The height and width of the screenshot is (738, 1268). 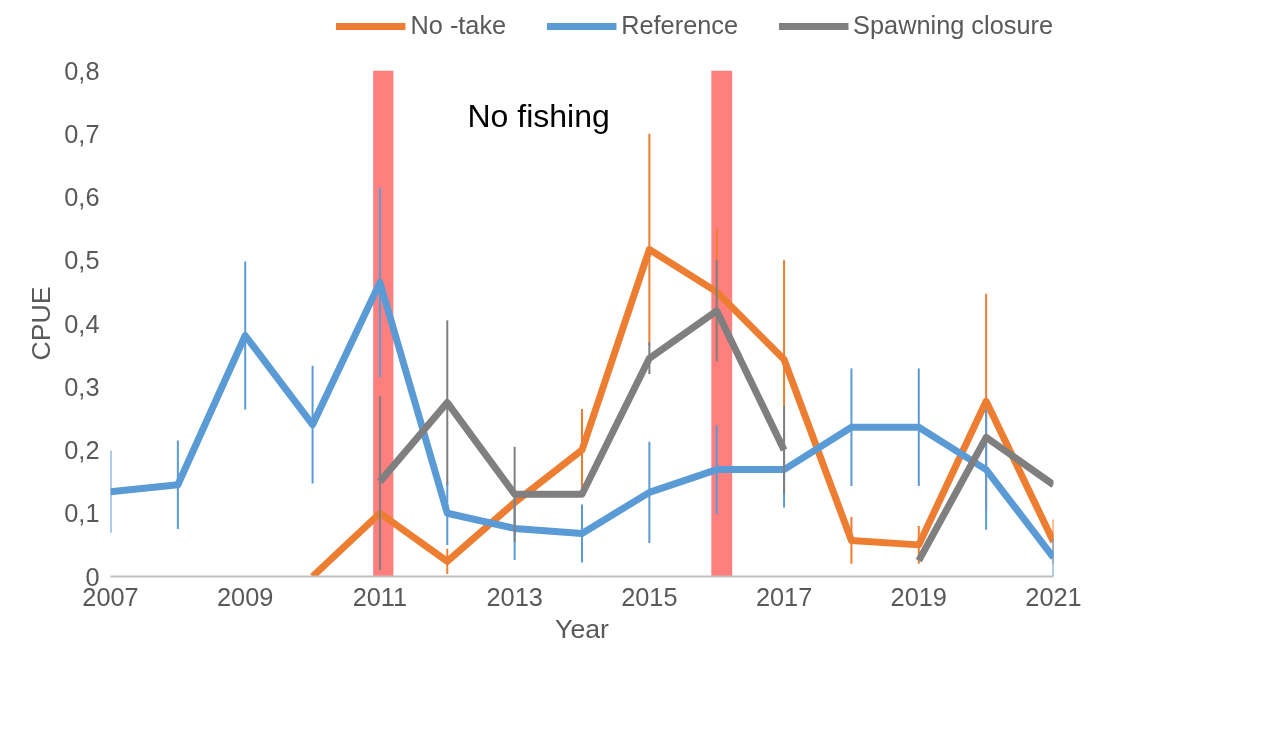 What do you see at coordinates (82, 197) in the screenshot?
I see `y-tick-label: 0,6` at bounding box center [82, 197].